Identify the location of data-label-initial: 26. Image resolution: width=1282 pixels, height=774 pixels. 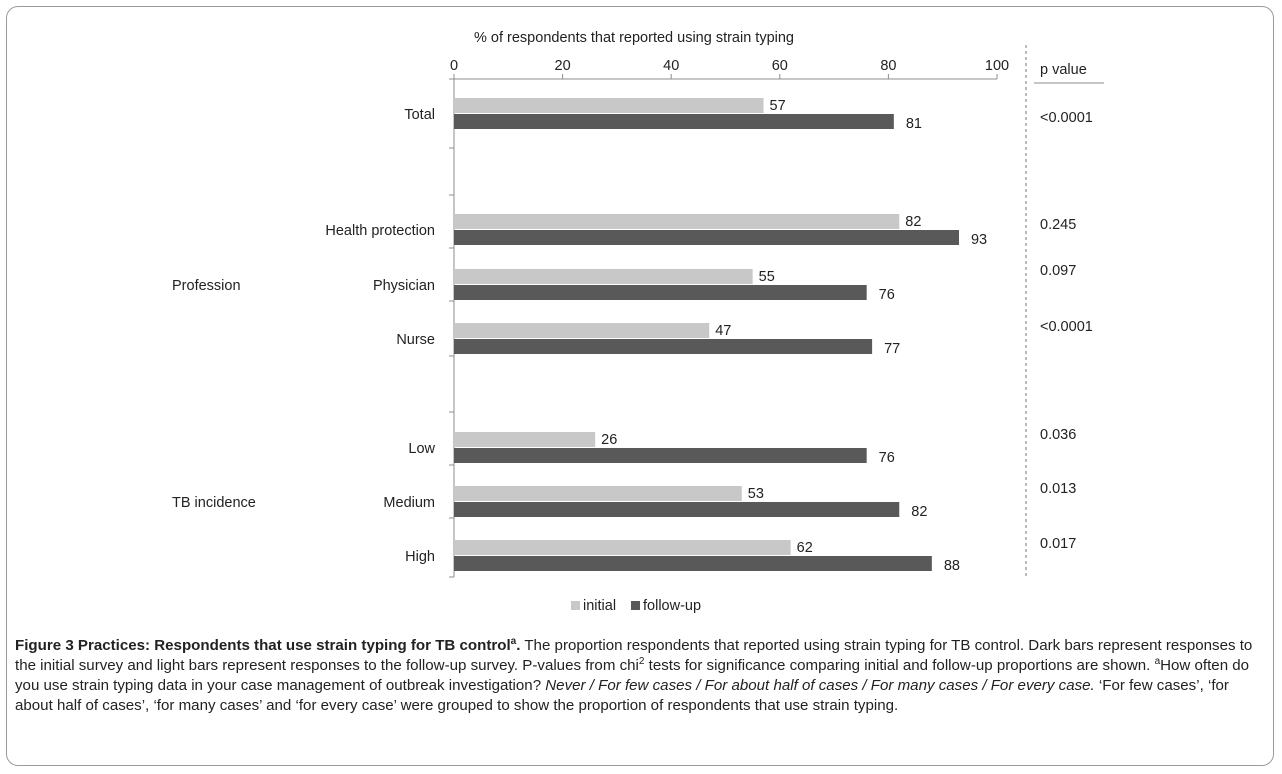
(609, 440).